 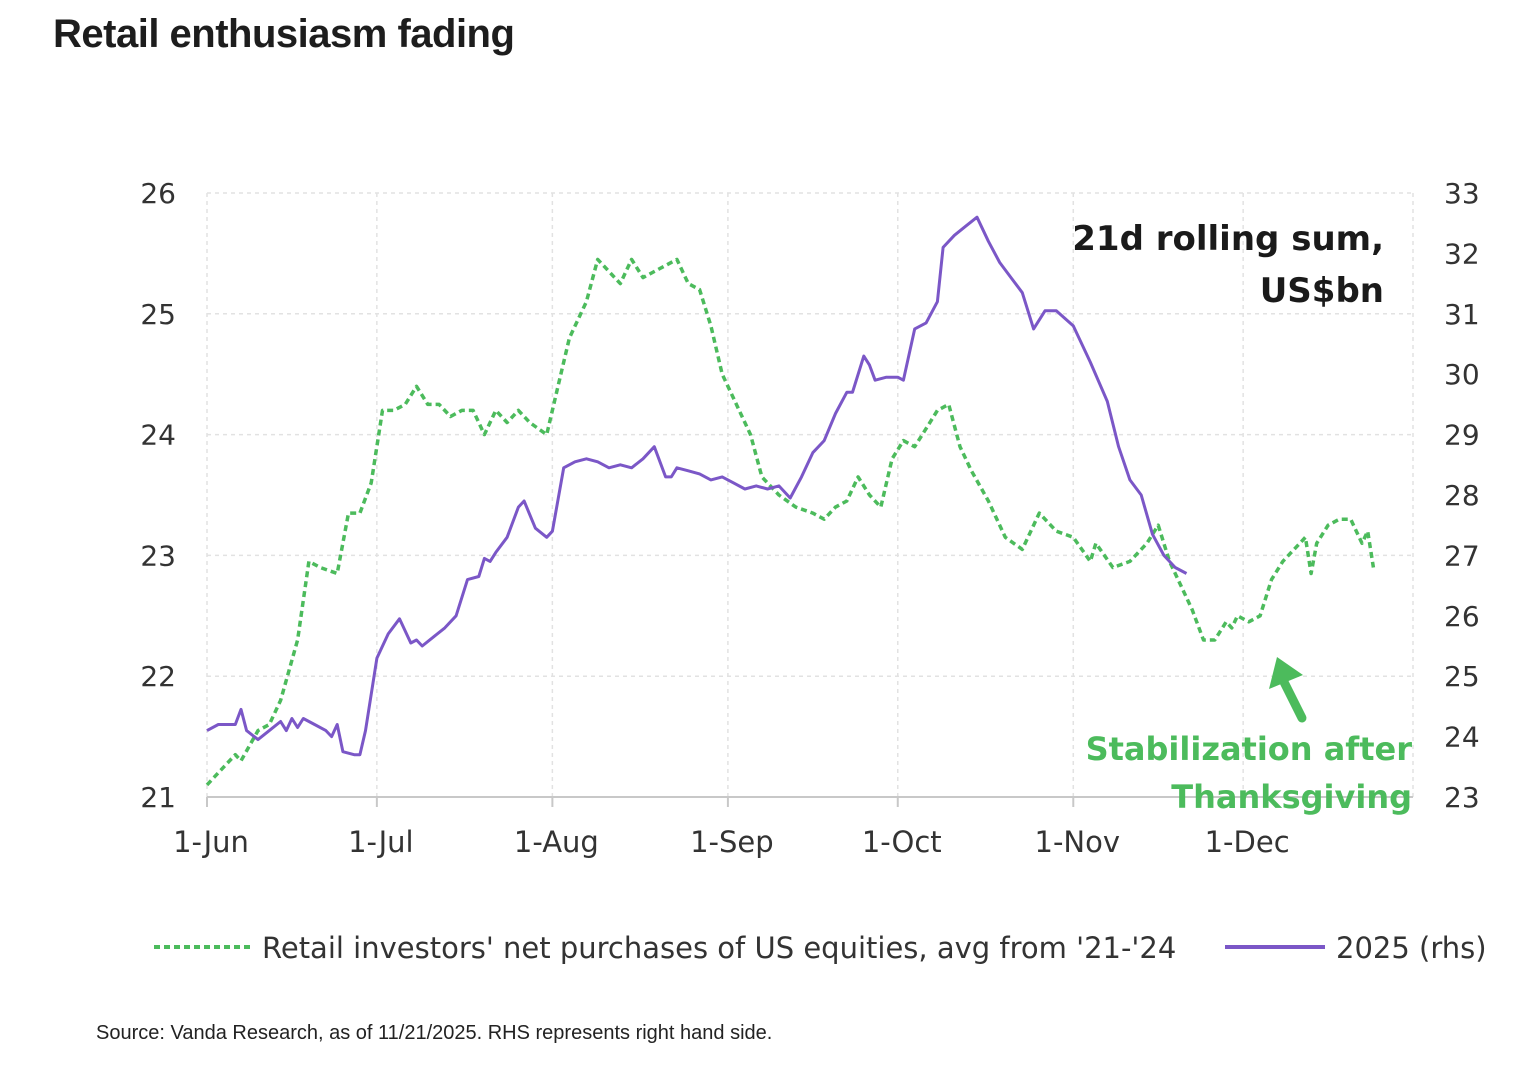 What do you see at coordinates (1462, 616) in the screenshot?
I see `y-right-tick-3: 26` at bounding box center [1462, 616].